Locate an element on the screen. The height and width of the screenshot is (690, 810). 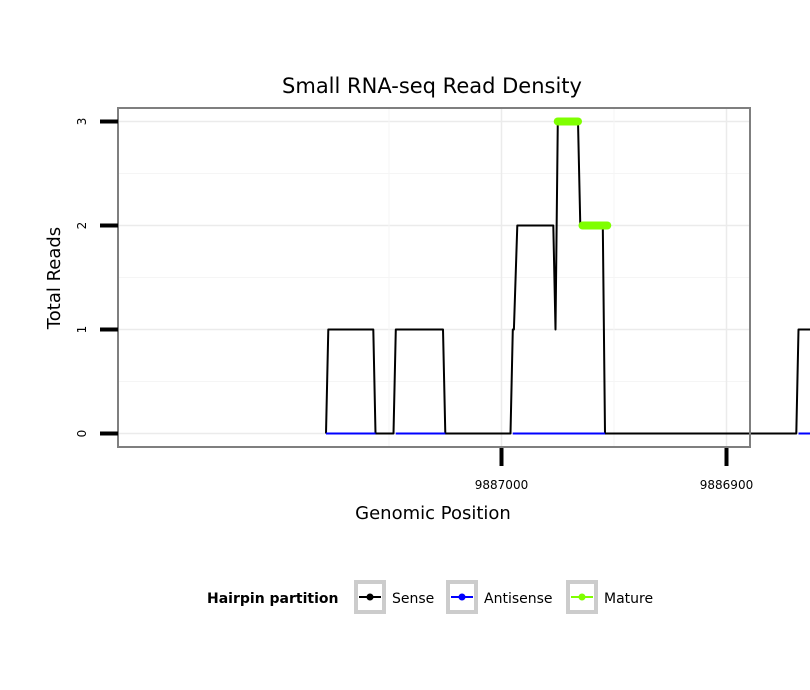
x-tick-label-9887000: 9887000 is located at coordinates (501, 485).